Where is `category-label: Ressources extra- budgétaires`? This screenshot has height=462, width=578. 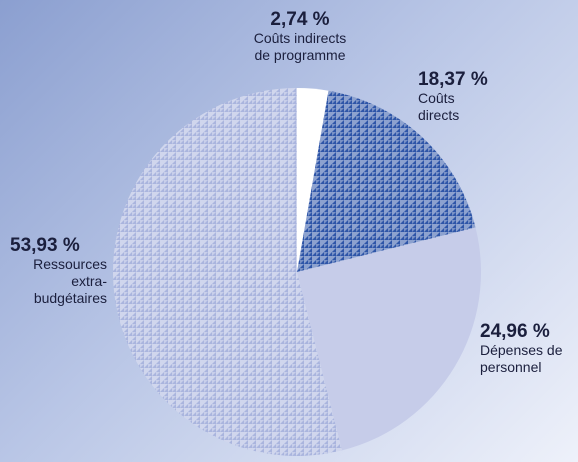 category-label: Ressources extra- budgétaires is located at coordinates (70, 281).